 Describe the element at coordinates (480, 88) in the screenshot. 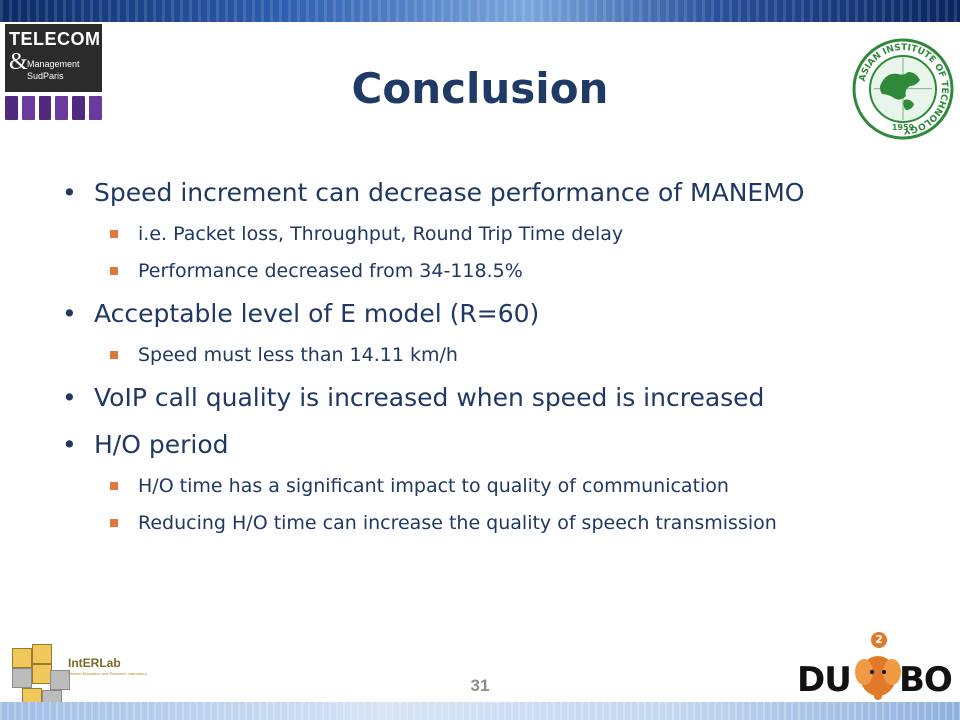

I see `slide-title: Conclusion` at that location.